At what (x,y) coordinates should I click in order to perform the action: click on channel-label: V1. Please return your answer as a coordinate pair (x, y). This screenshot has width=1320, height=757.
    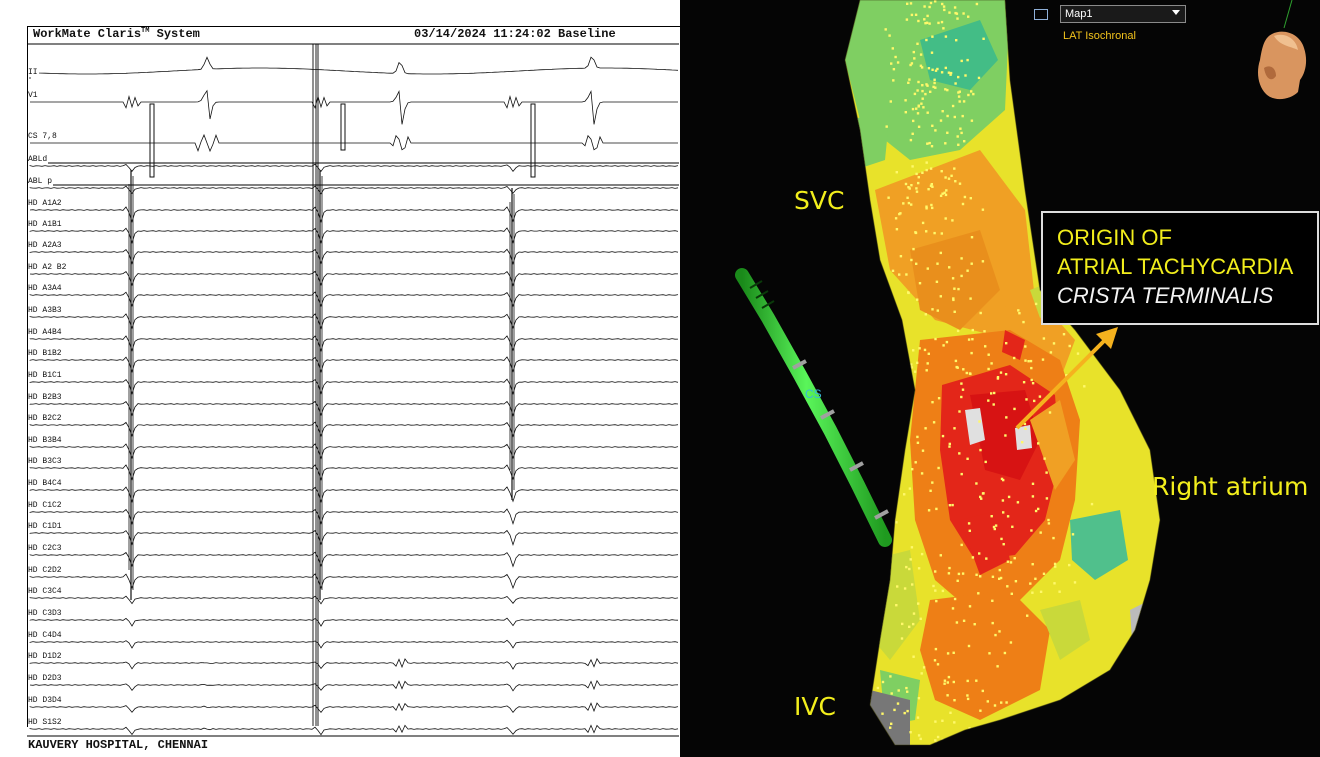
    Looking at the image, I should click on (33, 95).